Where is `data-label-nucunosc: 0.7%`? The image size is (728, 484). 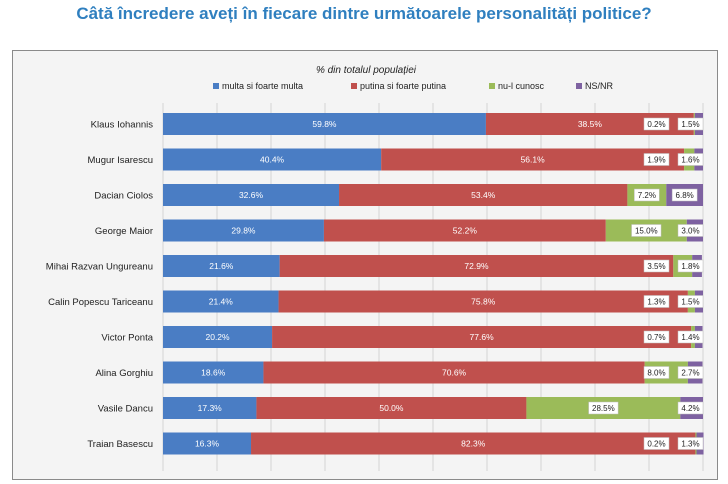
data-label-nucunosc: 0.7% is located at coordinates (656, 337).